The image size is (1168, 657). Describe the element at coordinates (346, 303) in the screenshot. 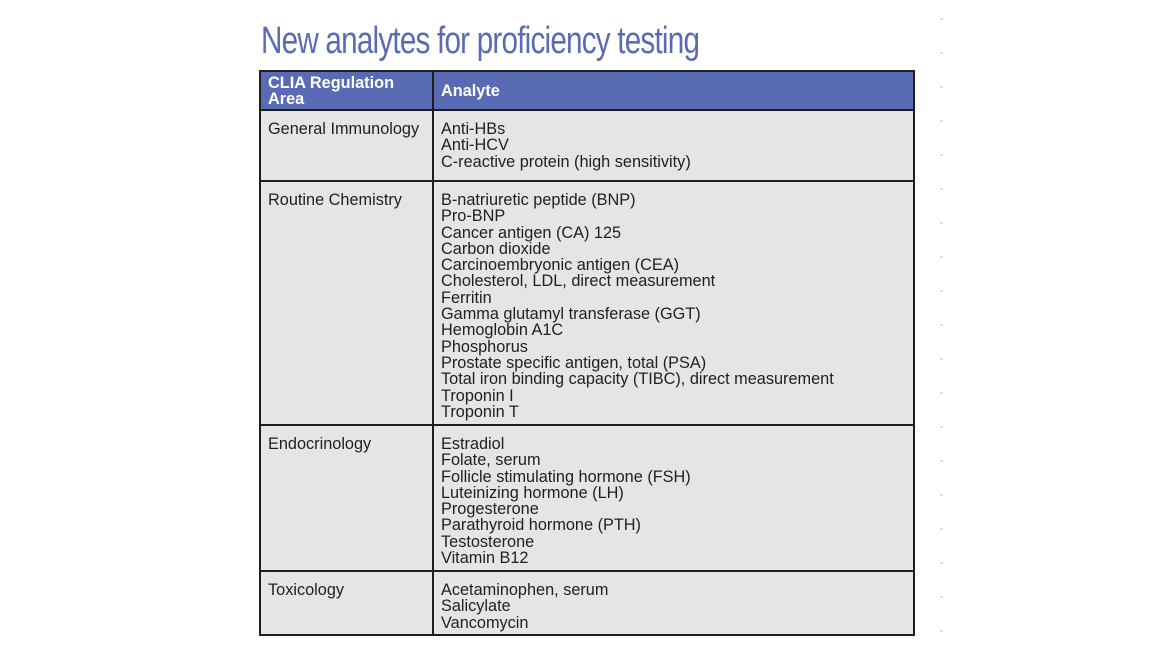

I see `regulation-area-cell: Routine Chemistry` at that location.